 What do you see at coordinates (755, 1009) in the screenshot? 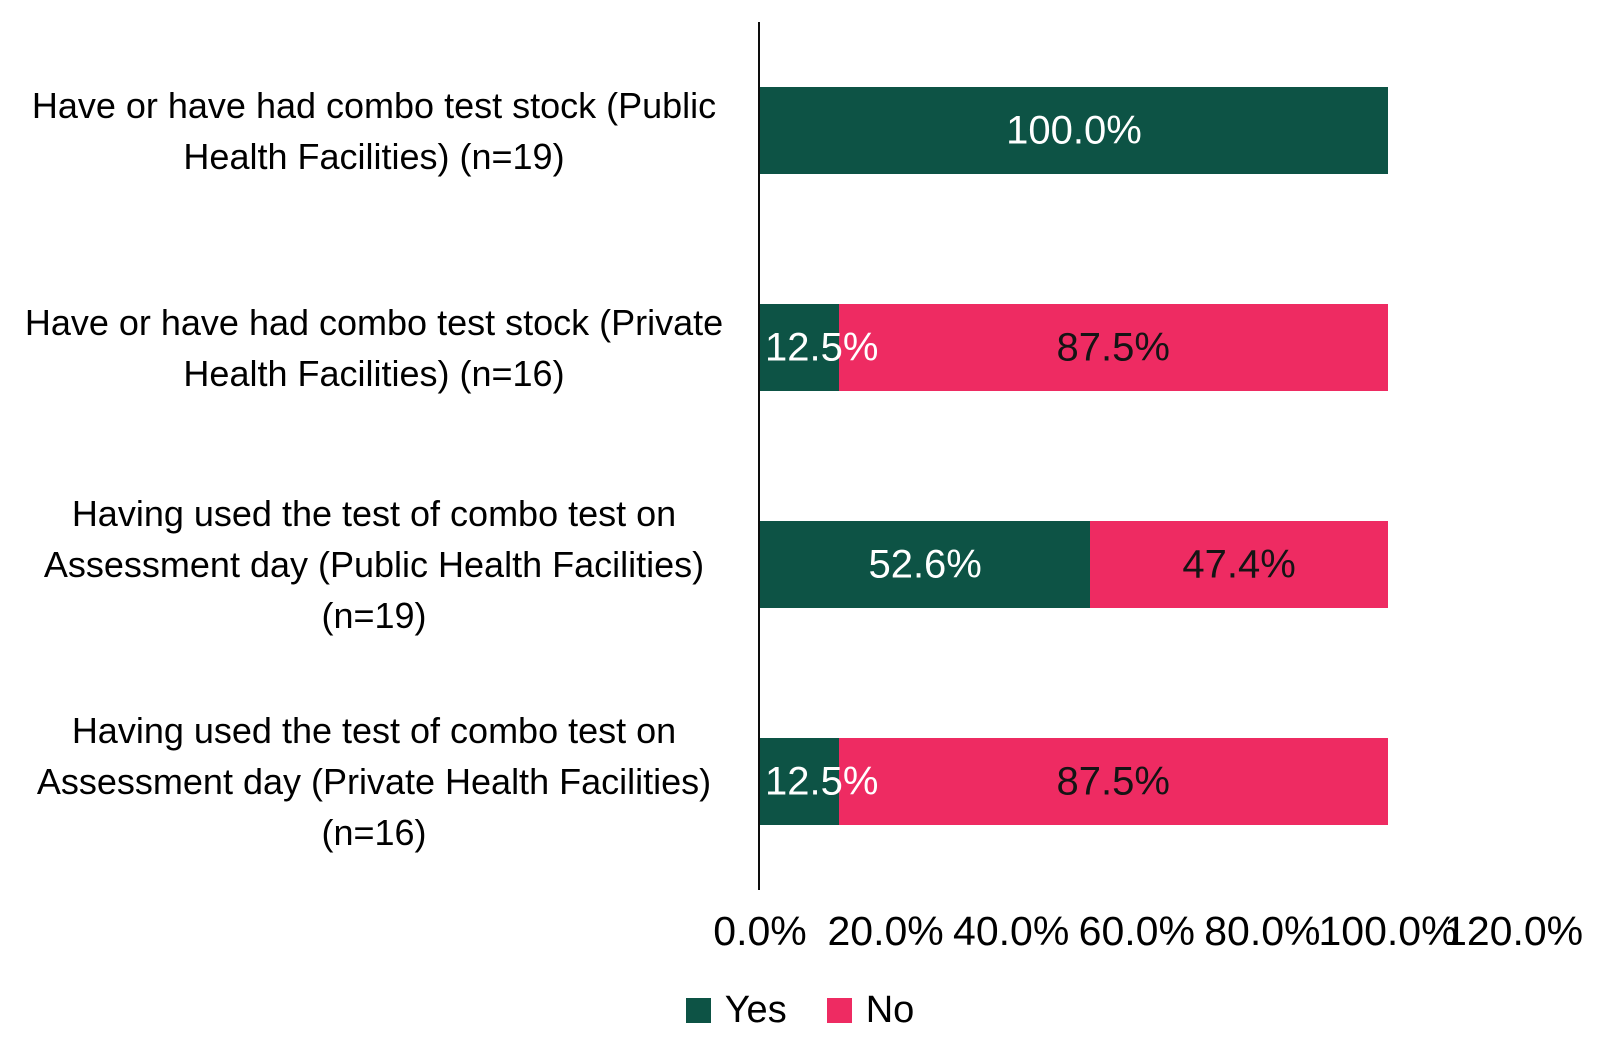
I see `legend-label: Yes` at bounding box center [755, 1009].